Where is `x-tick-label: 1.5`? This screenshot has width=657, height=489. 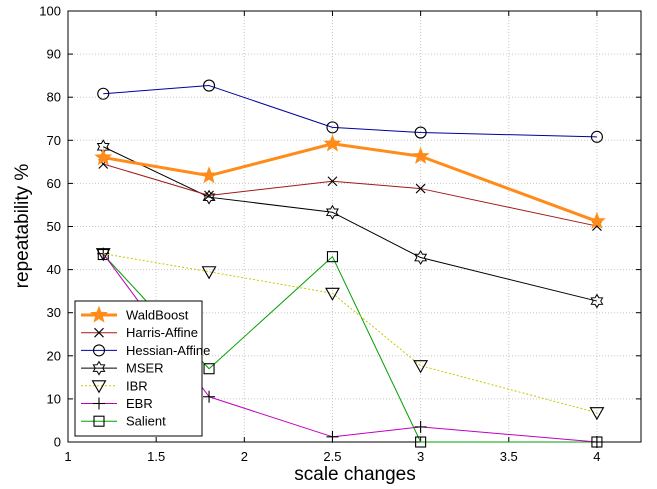 x-tick-label: 1.5 is located at coordinates (156, 456).